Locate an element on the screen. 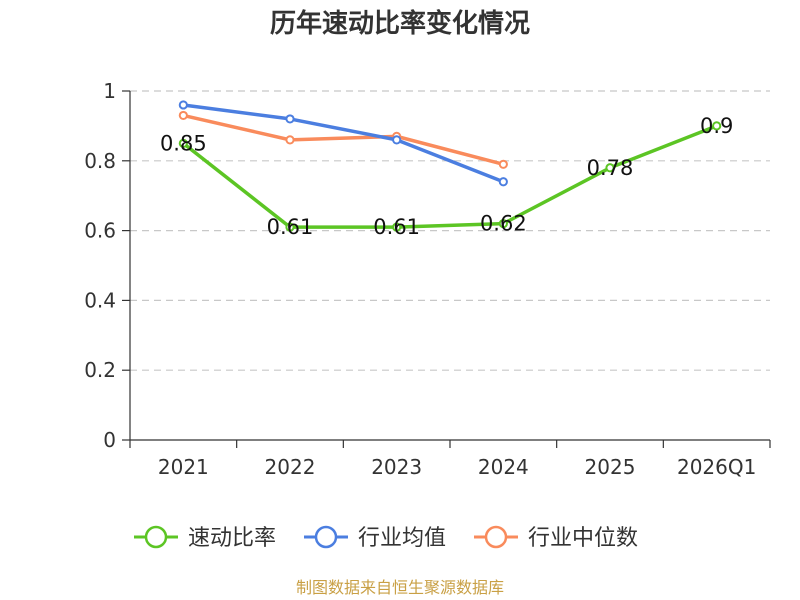 The width and height of the screenshot is (800, 600). chart-title: 历年速动比率变化情况 is located at coordinates (400, 23).